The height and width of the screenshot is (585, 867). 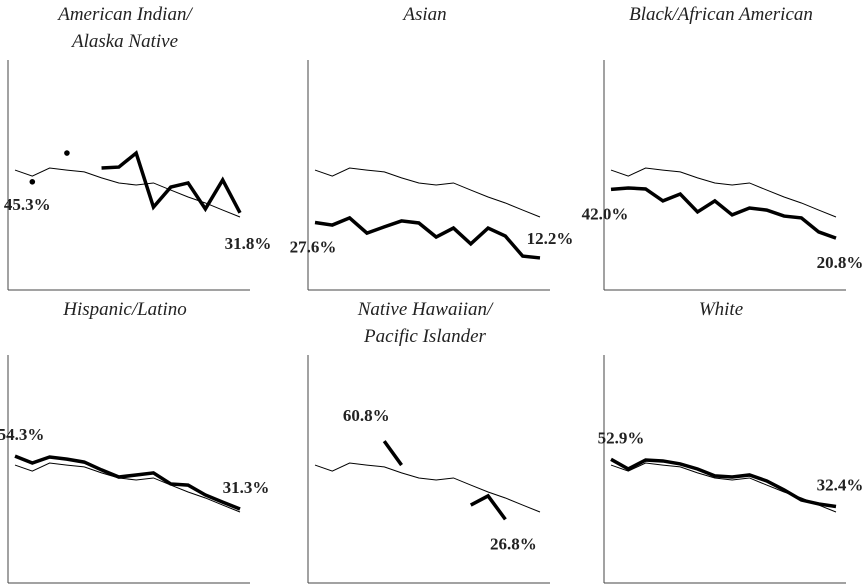 What do you see at coordinates (425, 309) in the screenshot?
I see `panel-title: Native Hawaiian/` at bounding box center [425, 309].